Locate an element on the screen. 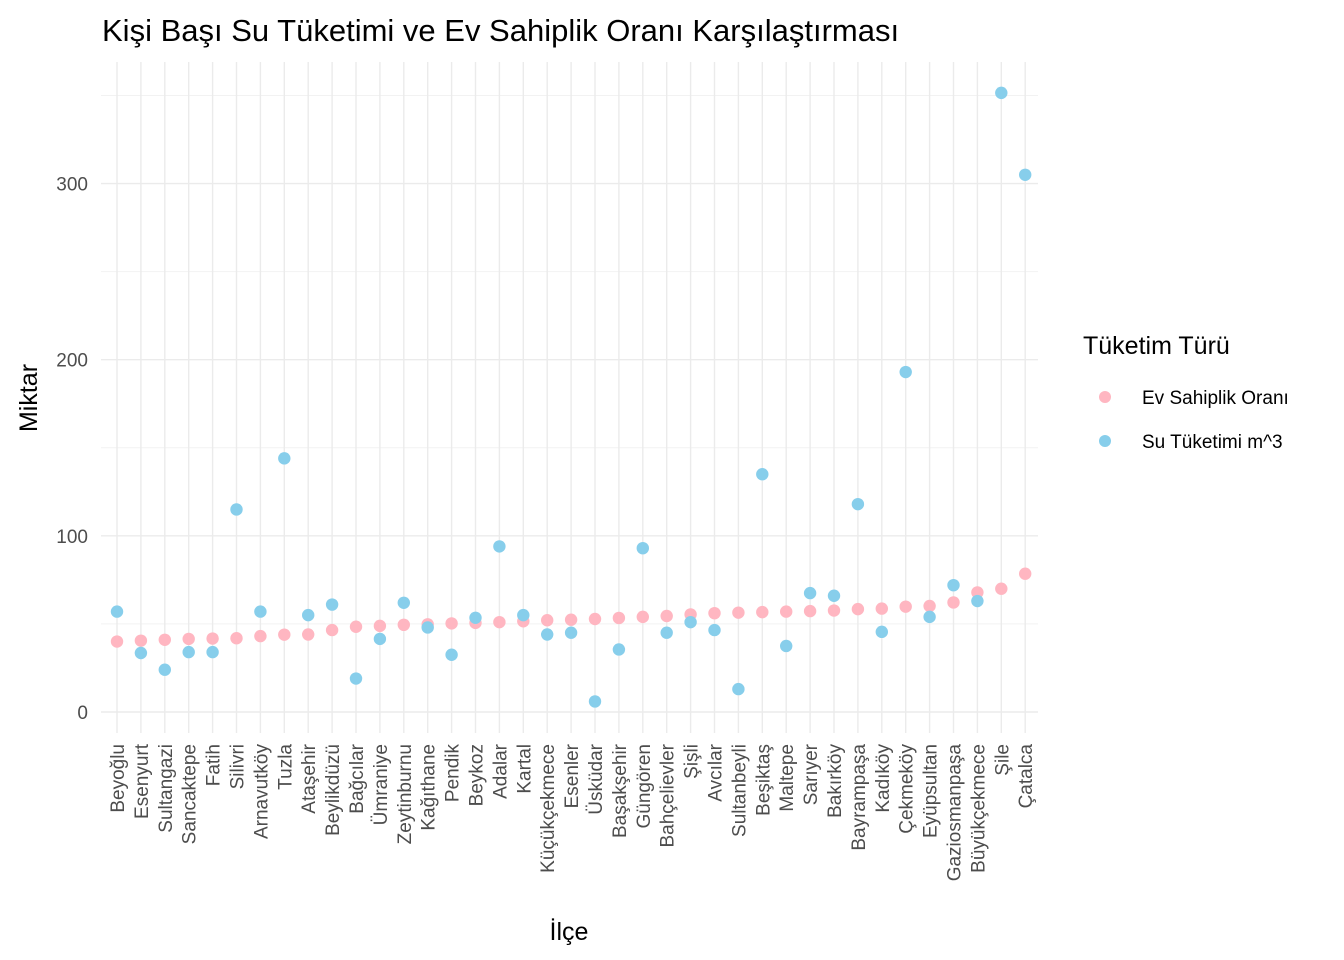 The image size is (1344, 960). x-axis-title: İlçe is located at coordinates (569, 931).